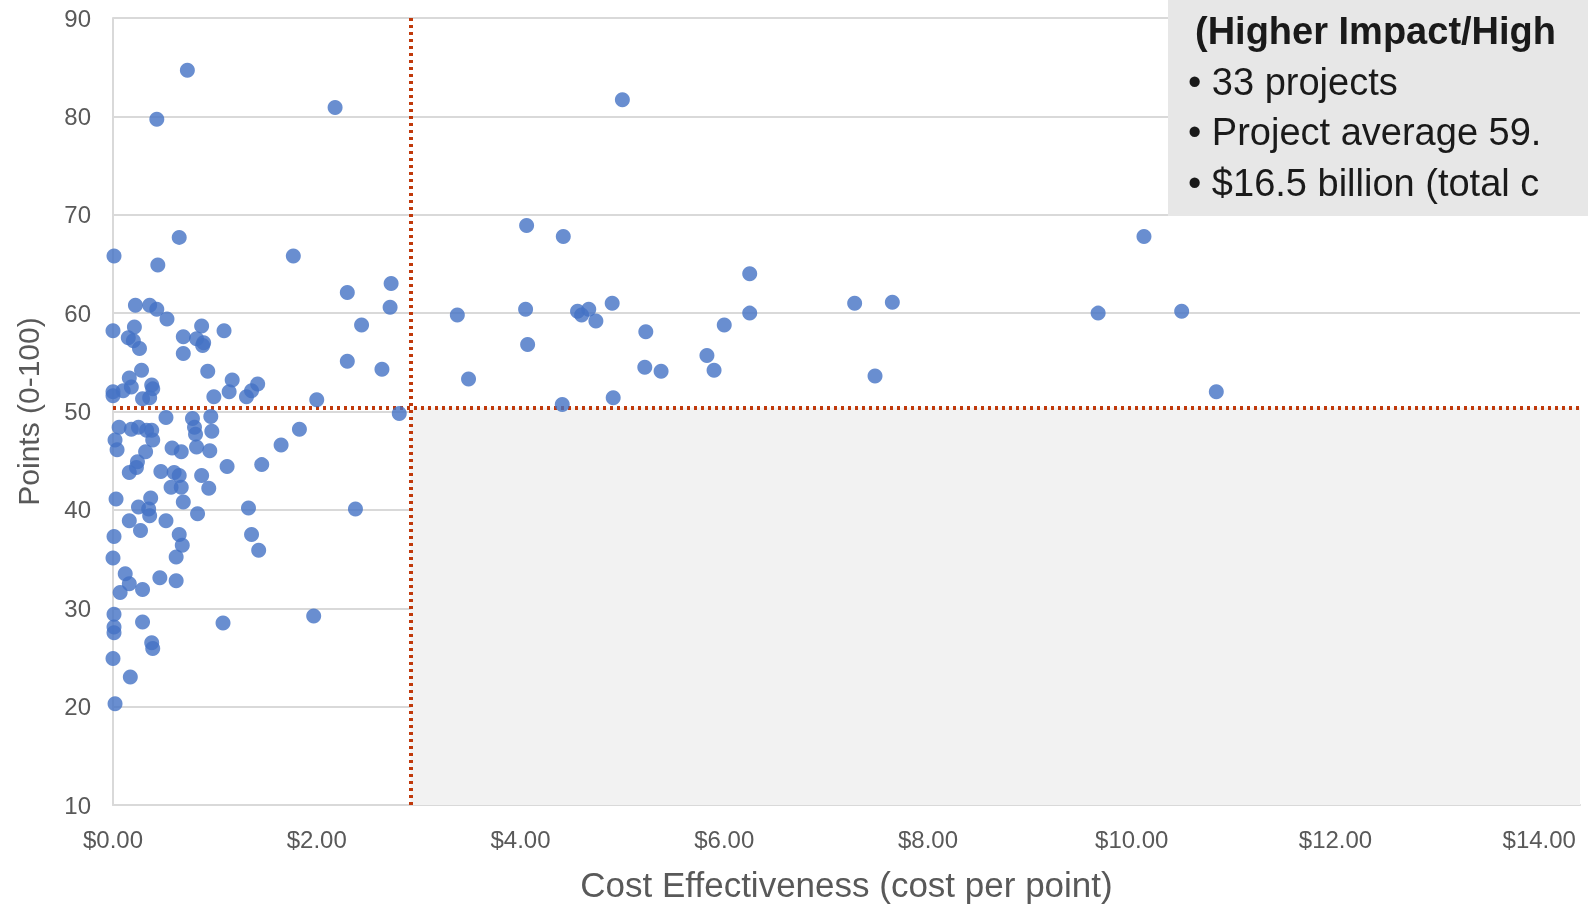 The height and width of the screenshot is (907, 1588). I want to click on y-tick-label: 70, so click(77, 215).